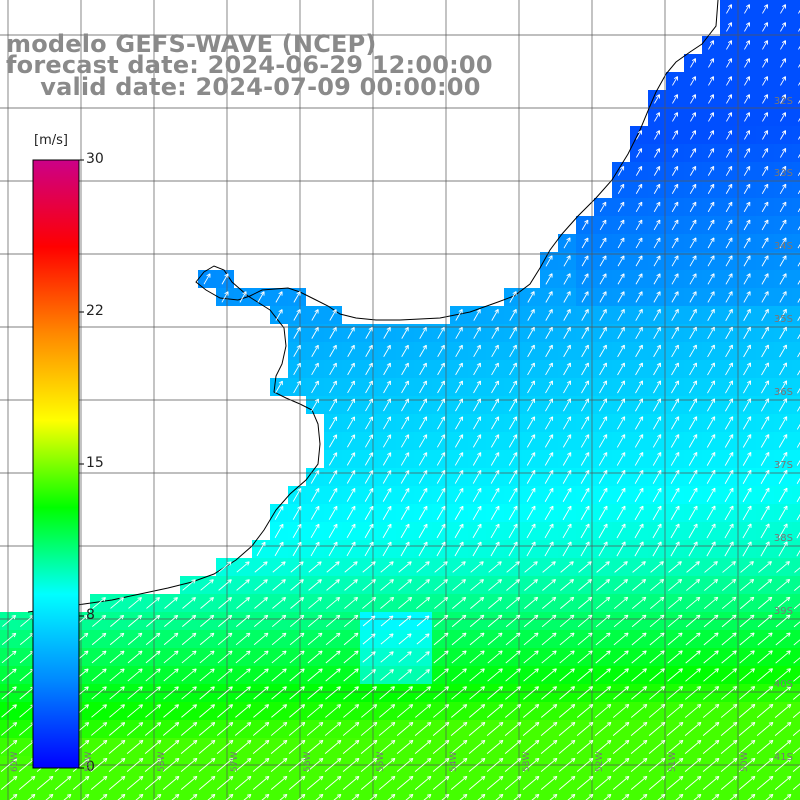 This screenshot has height=800, width=800. I want to click on lat-label: 36S, so click(783, 392).